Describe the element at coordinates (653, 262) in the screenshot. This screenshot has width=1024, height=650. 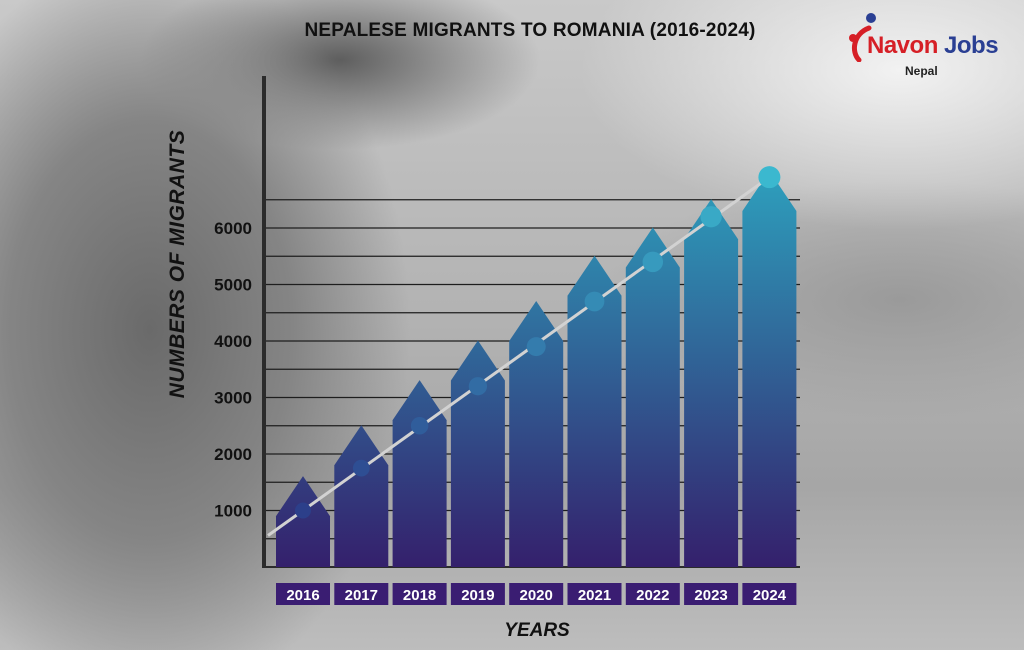
I see `trend-point-2022` at that location.